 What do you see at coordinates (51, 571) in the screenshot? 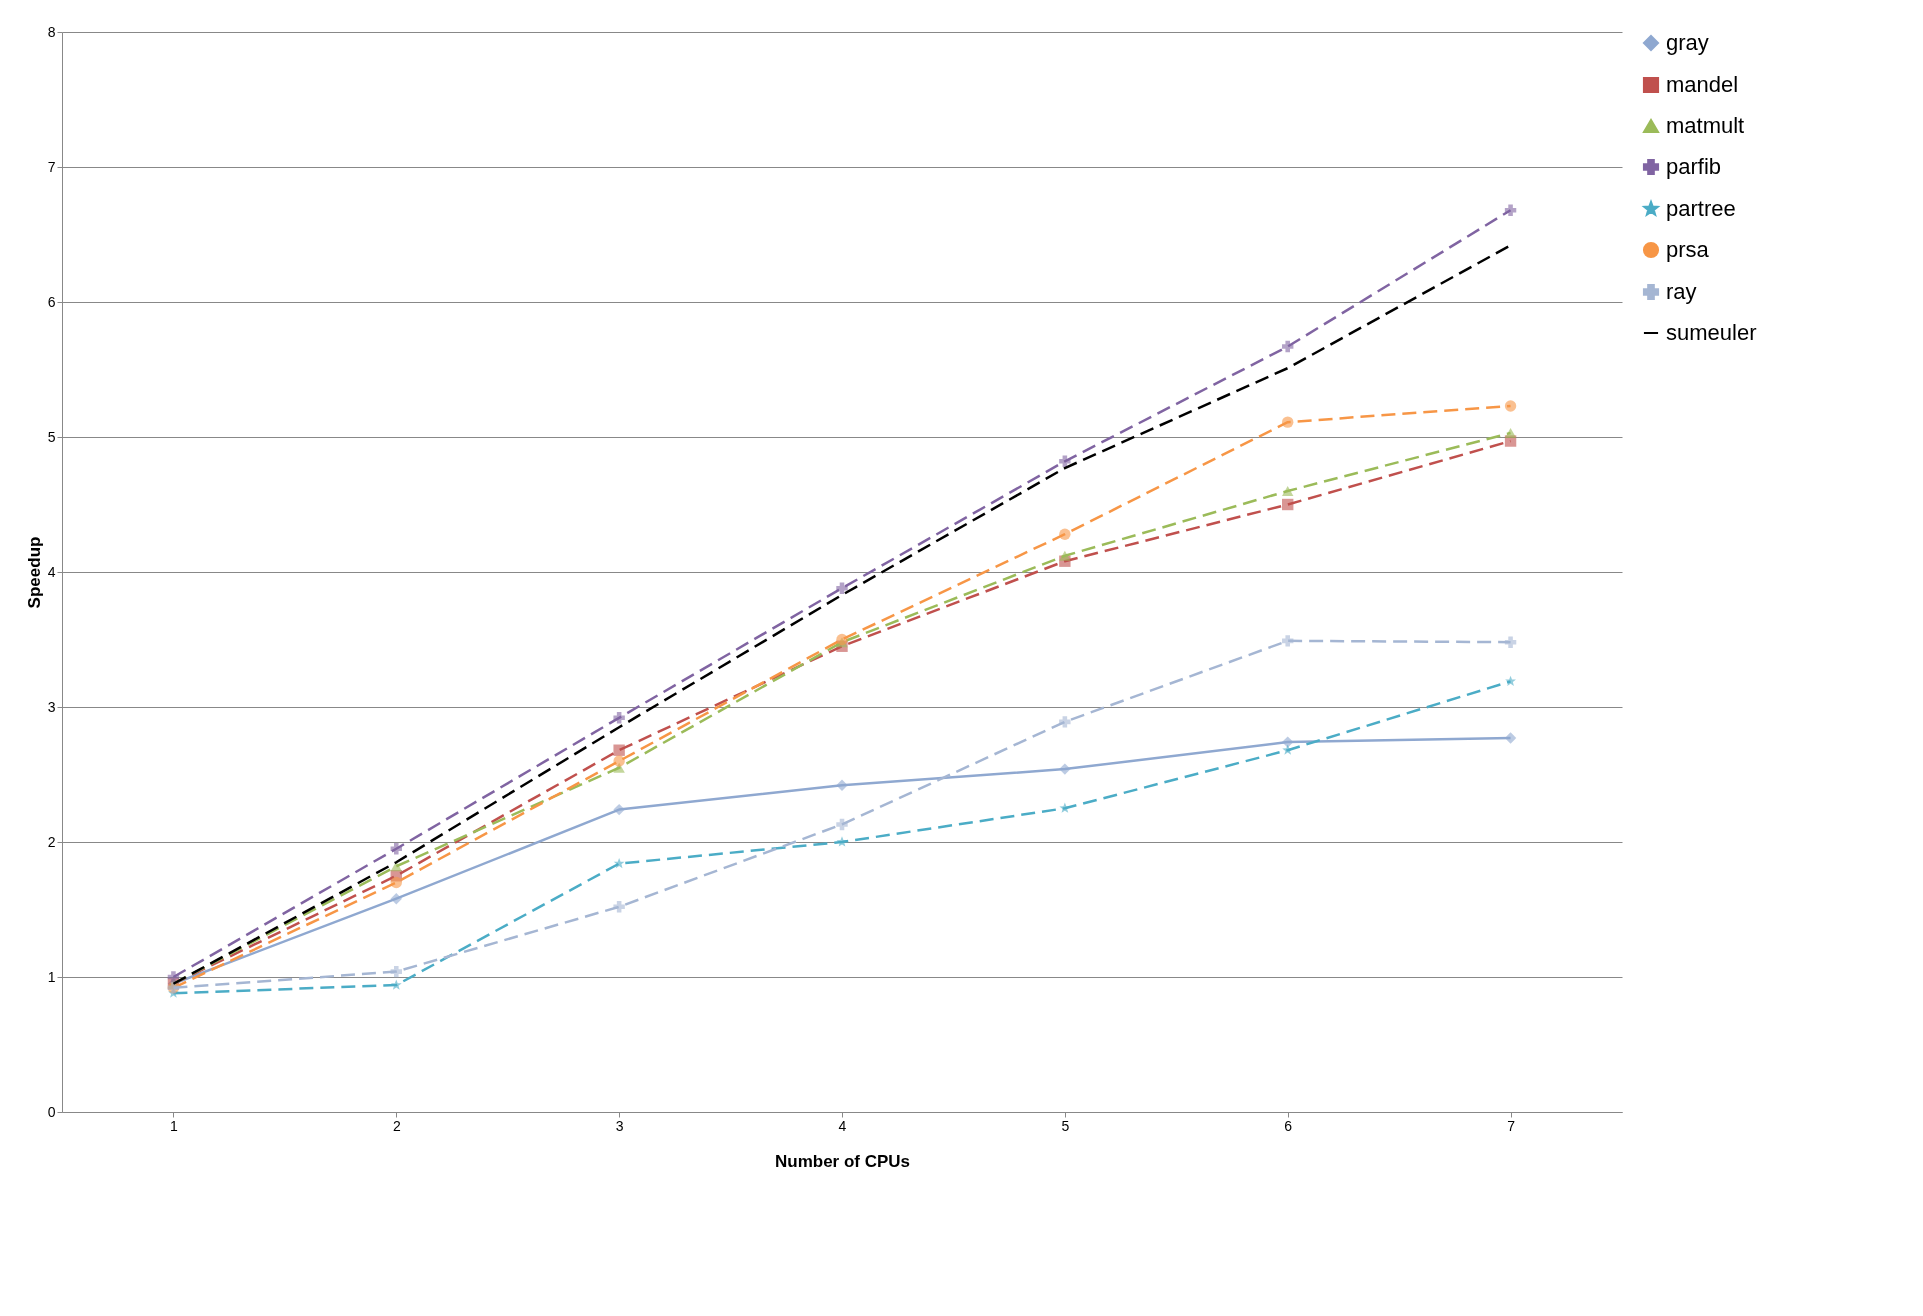
I see `y-tick-label: 4` at bounding box center [51, 571].